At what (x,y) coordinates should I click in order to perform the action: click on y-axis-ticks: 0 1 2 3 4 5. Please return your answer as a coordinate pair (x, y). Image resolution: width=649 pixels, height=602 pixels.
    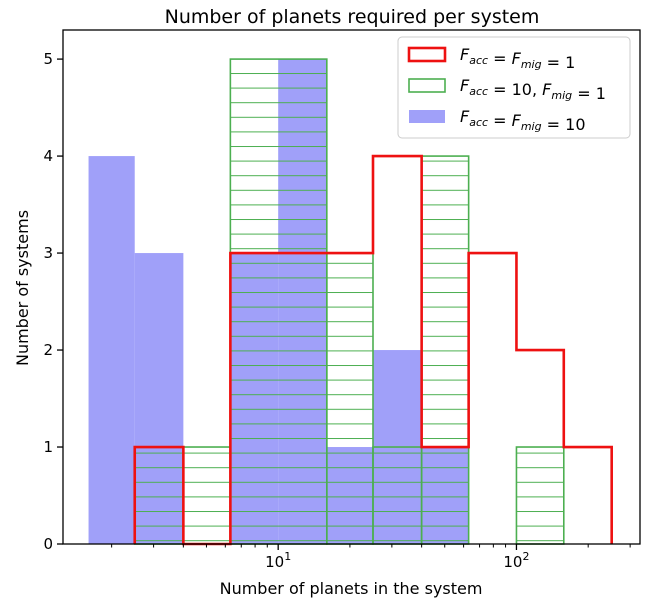
    Looking at the image, I should click on (53, 301).